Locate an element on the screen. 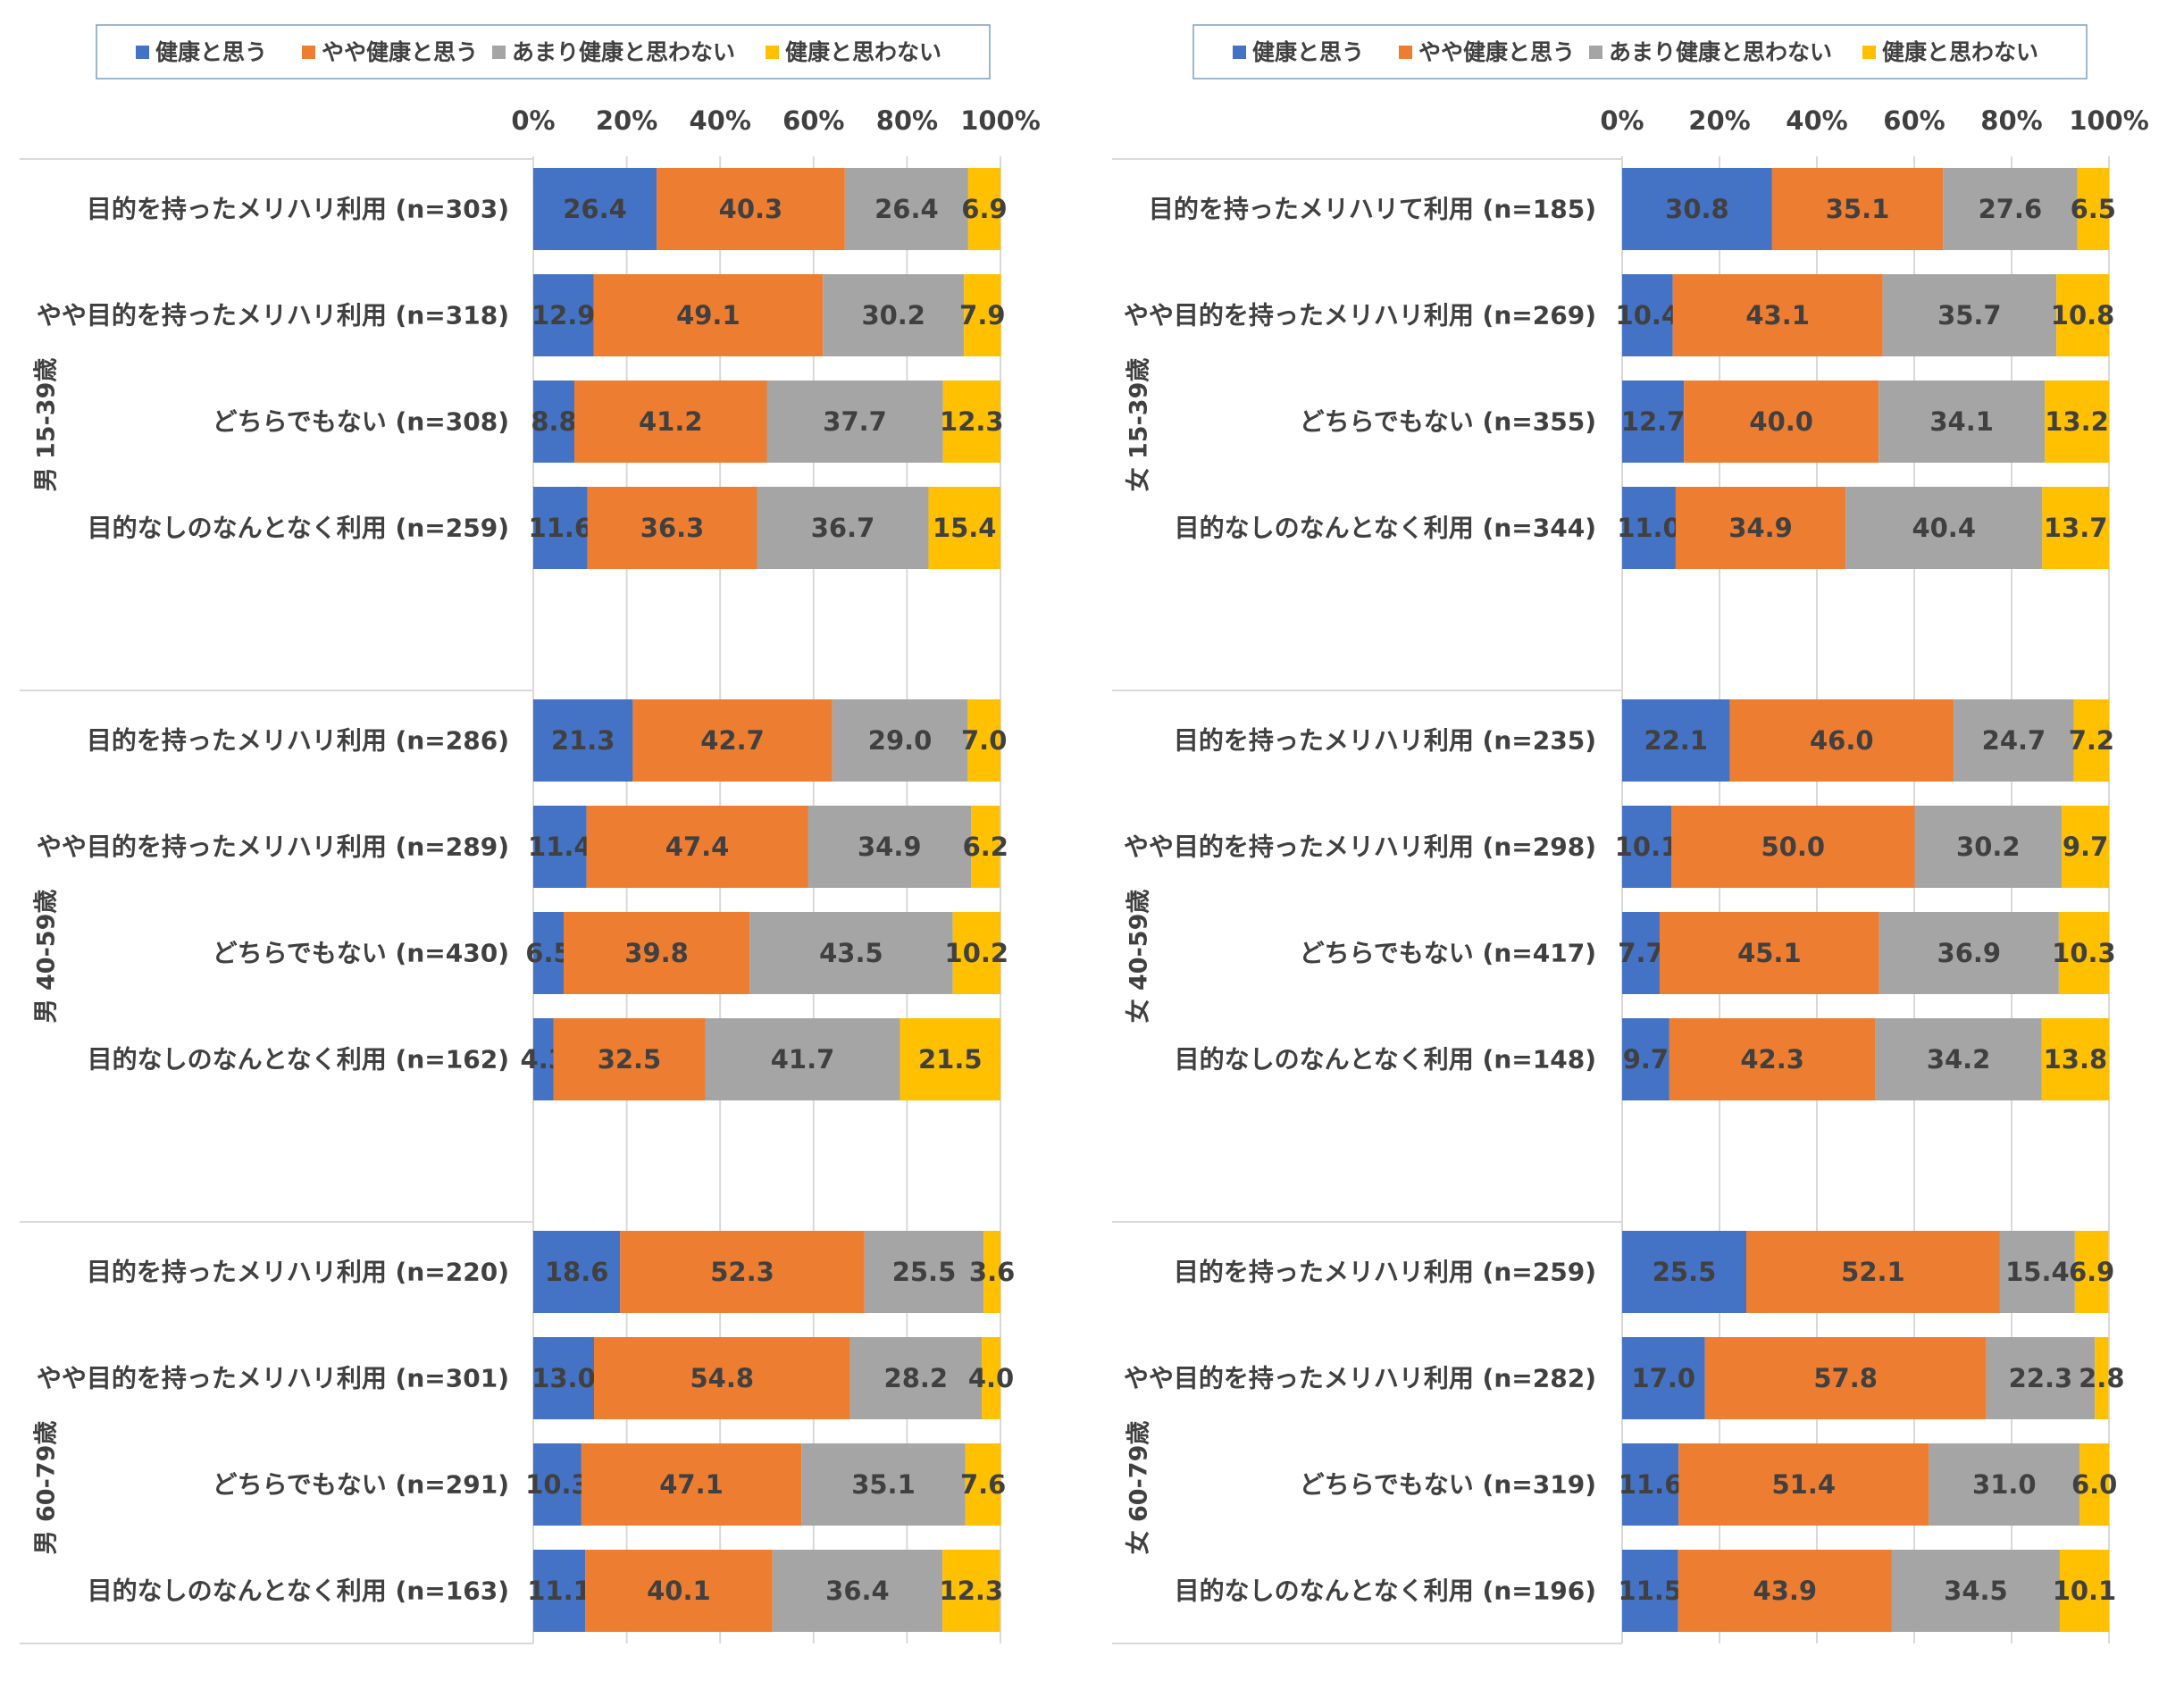 The height and width of the screenshot is (1681, 2184). row-label: 目的なしのなんとなく利用 (n=344) is located at coordinates (1385, 529).